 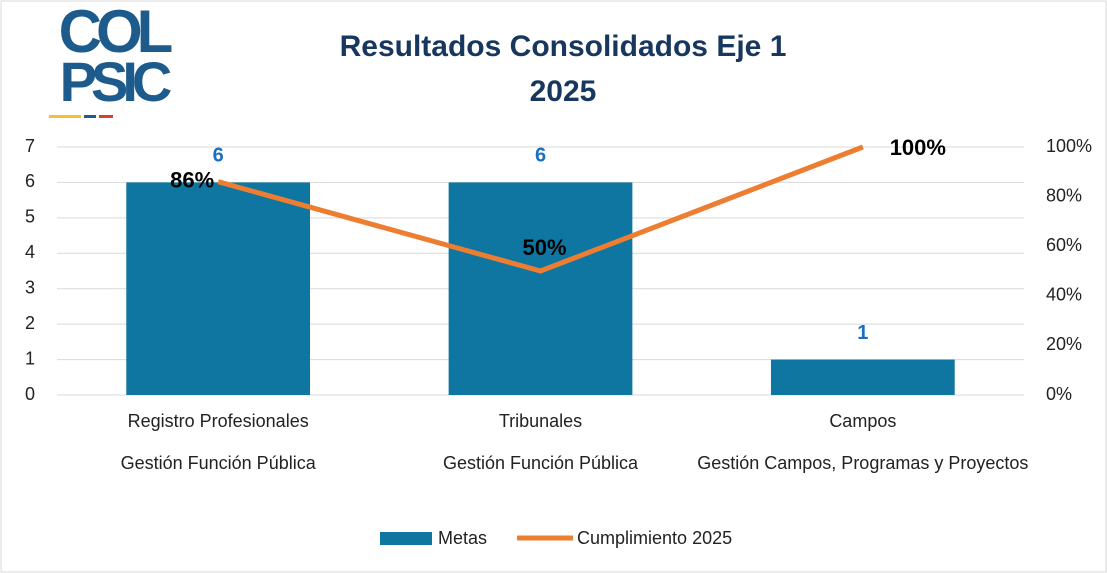 What do you see at coordinates (563, 46) in the screenshot?
I see `chart-title: Resultados Consolidados Eje 1` at bounding box center [563, 46].